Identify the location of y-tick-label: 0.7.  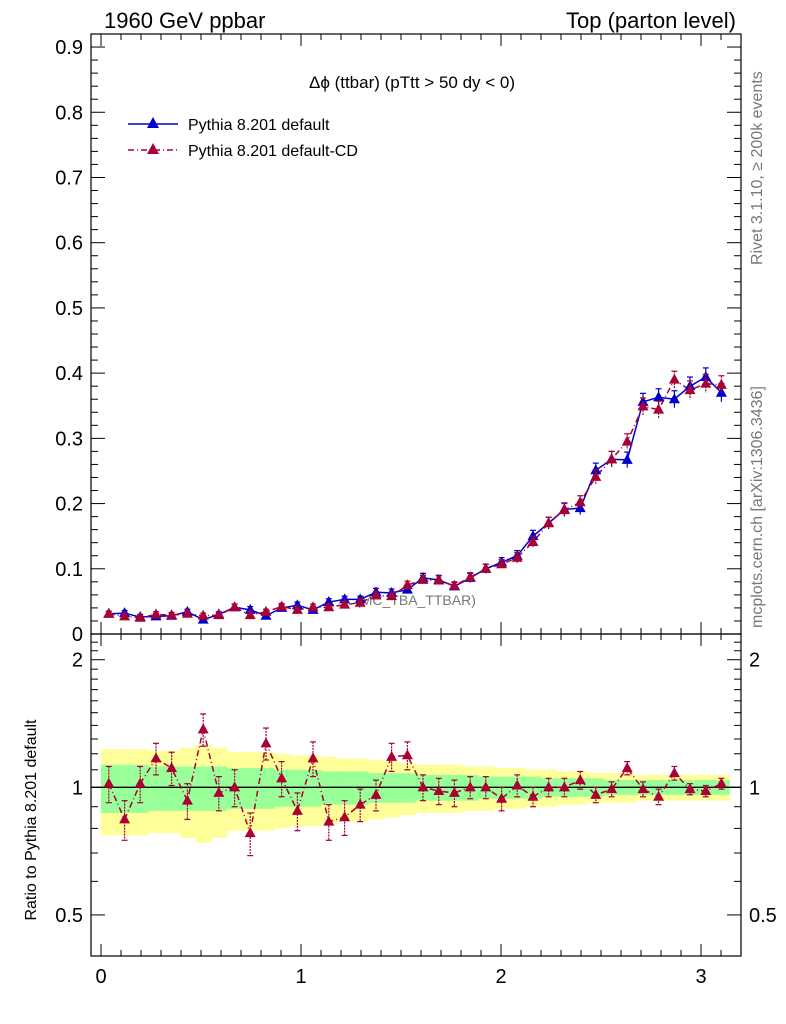
(69, 178).